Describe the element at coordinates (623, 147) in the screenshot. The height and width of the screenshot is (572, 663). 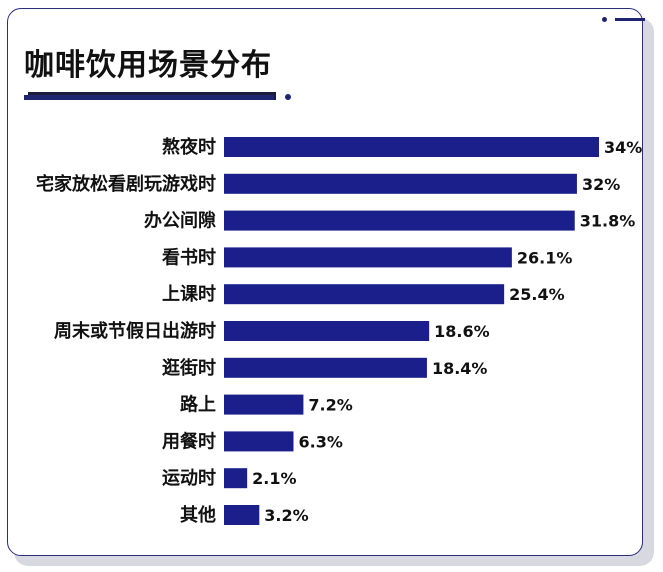
I see `value-label: 34%` at that location.